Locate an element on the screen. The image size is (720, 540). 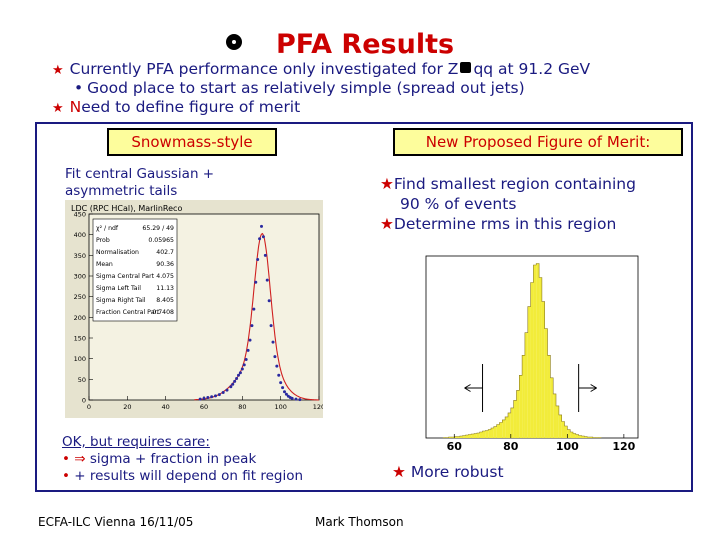
stat-value: 402.7 is located at coordinates (165, 252).